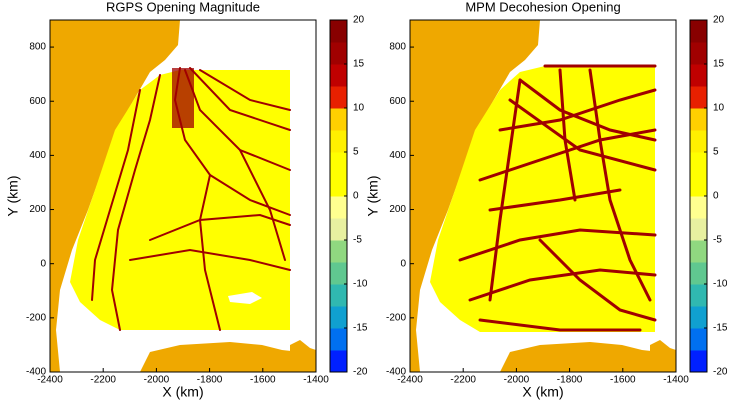 This screenshot has width=738, height=402. Describe the element at coordinates (183, 7) in the screenshot. I see `chart-title: RGPS Opening Magnitude` at that location.